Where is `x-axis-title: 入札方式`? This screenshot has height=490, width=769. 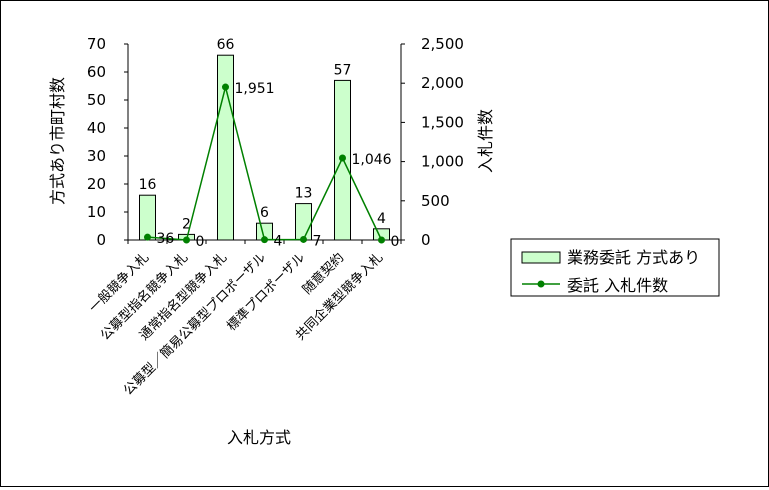
x-axis-title: 入札方式 is located at coordinates (259, 437).